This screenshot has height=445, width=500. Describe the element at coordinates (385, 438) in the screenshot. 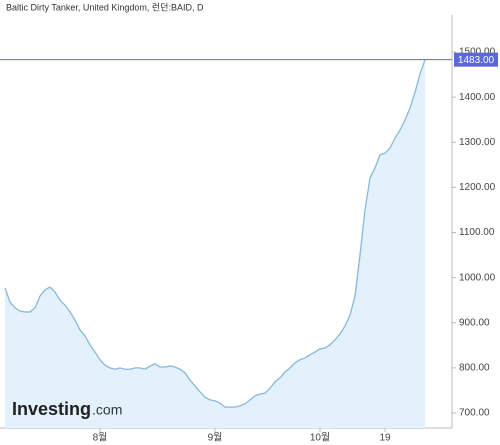

I see `x-tick-label: 19` at that location.